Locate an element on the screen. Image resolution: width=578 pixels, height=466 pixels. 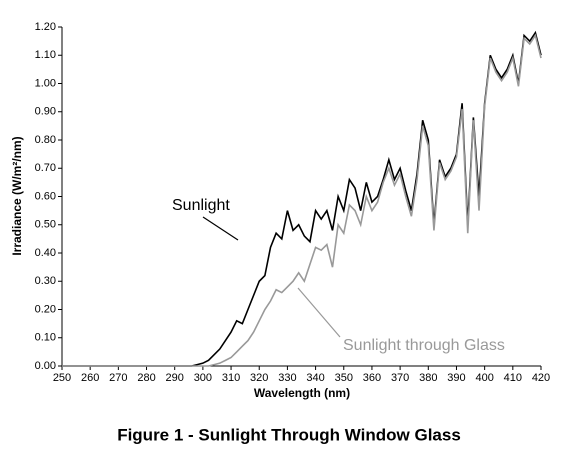
x-tick-label: 340 is located at coordinates (315, 378).